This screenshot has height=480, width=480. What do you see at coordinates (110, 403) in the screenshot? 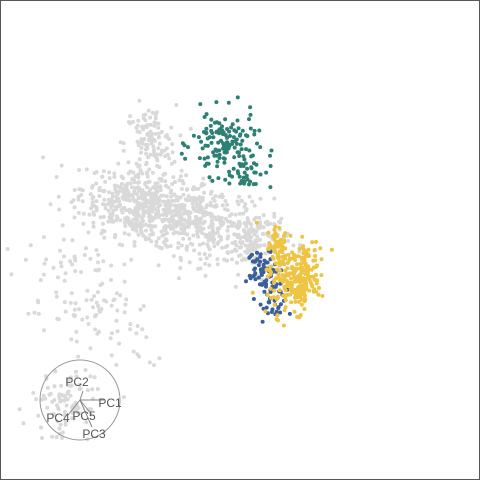
I see `loading-label-pc1: PC1` at bounding box center [110, 403].